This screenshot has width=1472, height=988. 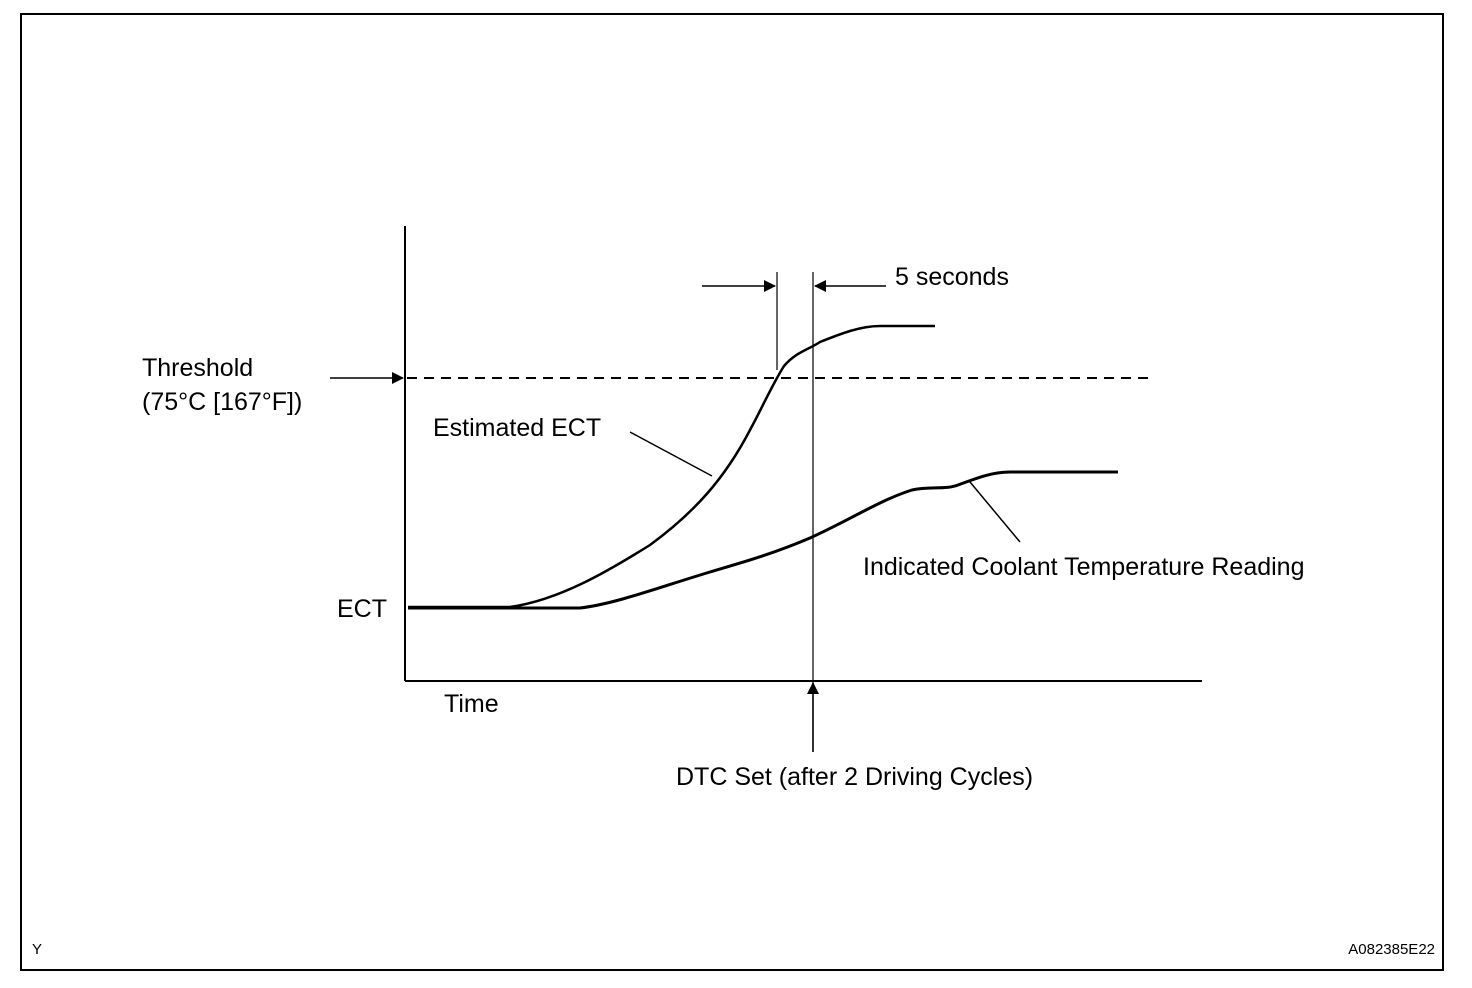 What do you see at coordinates (1084, 567) in the screenshot?
I see `indicated-coolant-label: Indicated Coolant Temperature Reading` at bounding box center [1084, 567].